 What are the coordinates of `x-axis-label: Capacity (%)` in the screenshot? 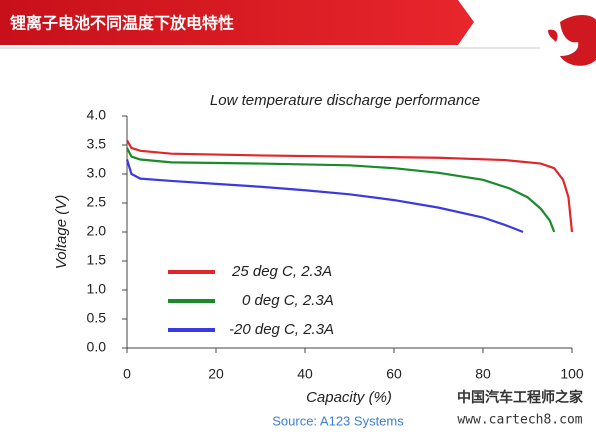 It's located at (349, 397).